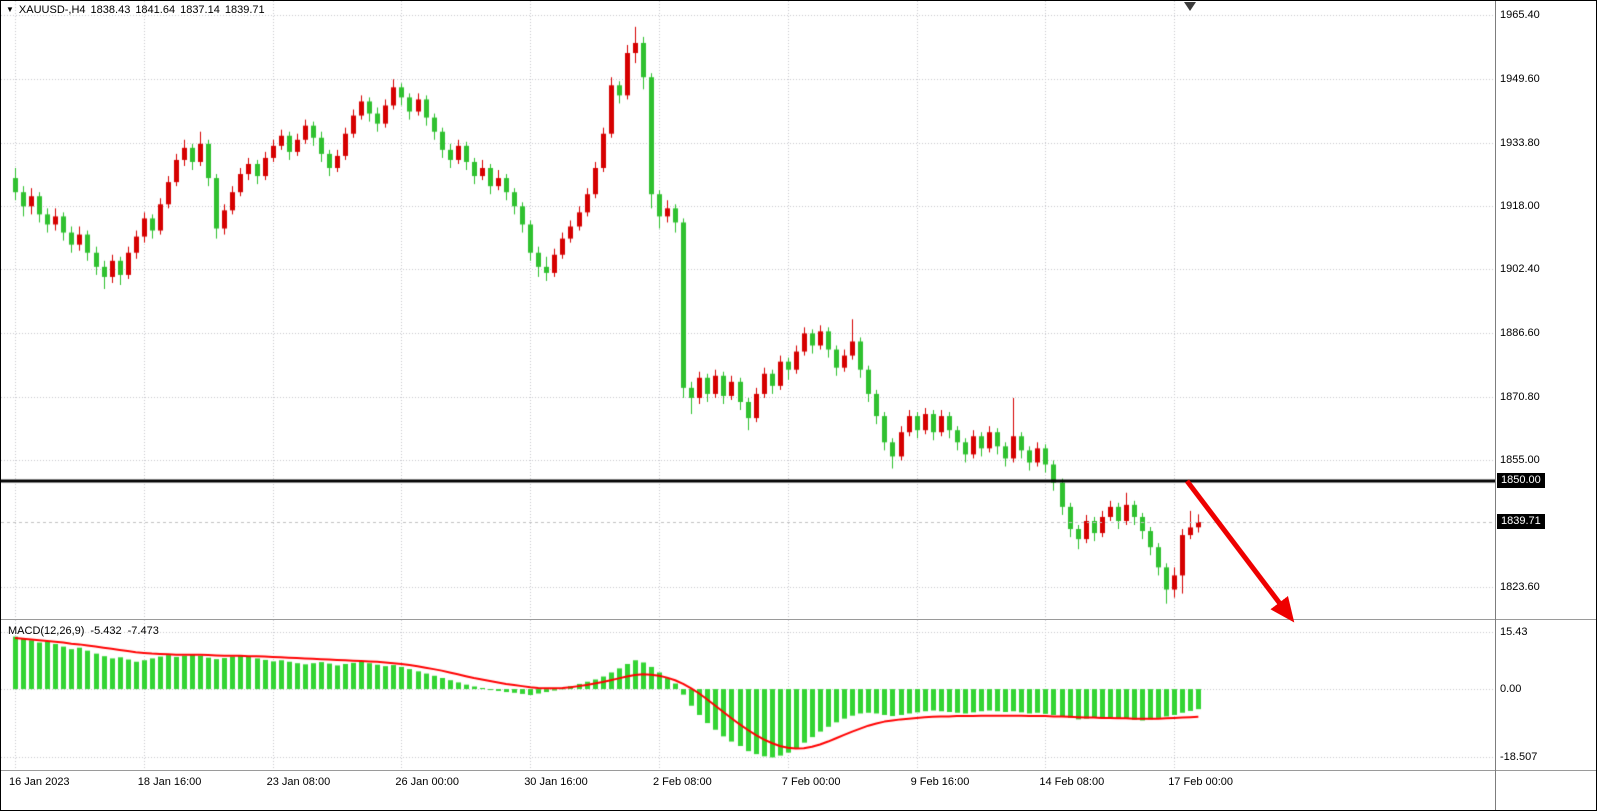 This screenshot has width=1597, height=811. What do you see at coordinates (52, 10) in the screenshot?
I see `symbol-timeframe-label: XAUUSD-,H4` at bounding box center [52, 10].